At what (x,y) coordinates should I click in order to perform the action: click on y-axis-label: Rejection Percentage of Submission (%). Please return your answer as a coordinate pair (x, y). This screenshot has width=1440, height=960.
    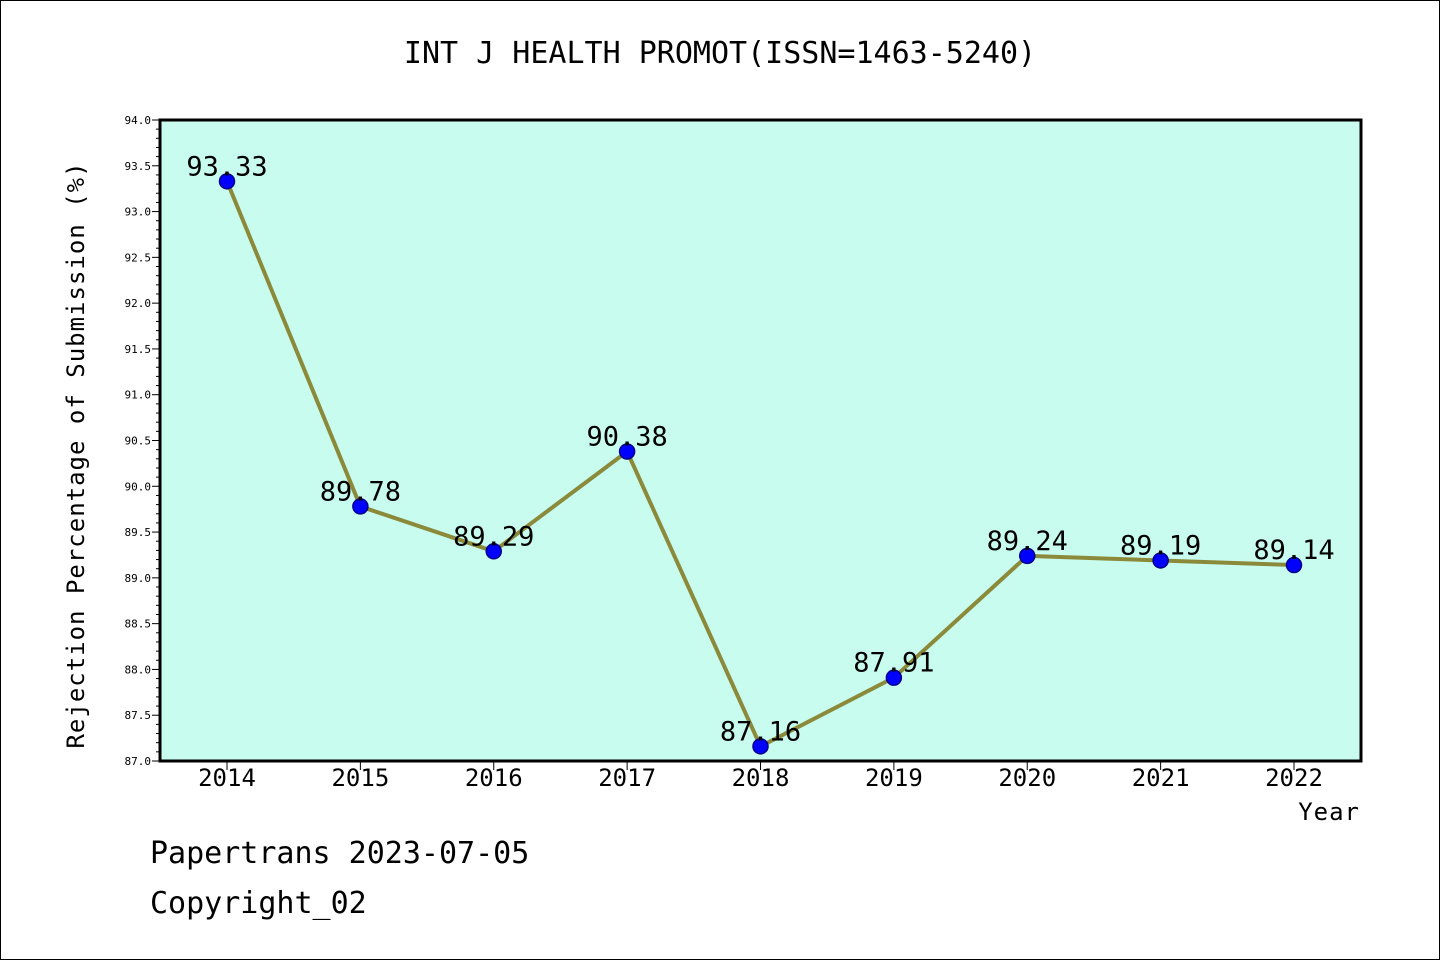
    Looking at the image, I should click on (76, 454).